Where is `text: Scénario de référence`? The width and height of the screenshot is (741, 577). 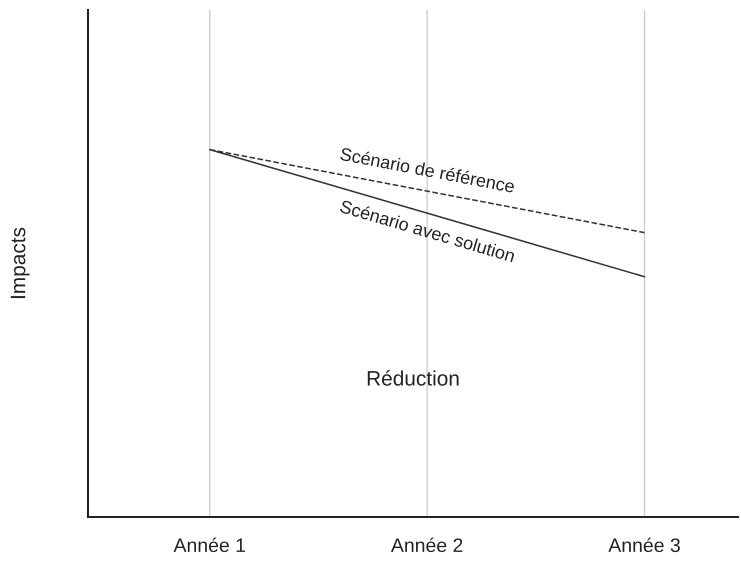
text: Scénario de référence is located at coordinates (428, 169).